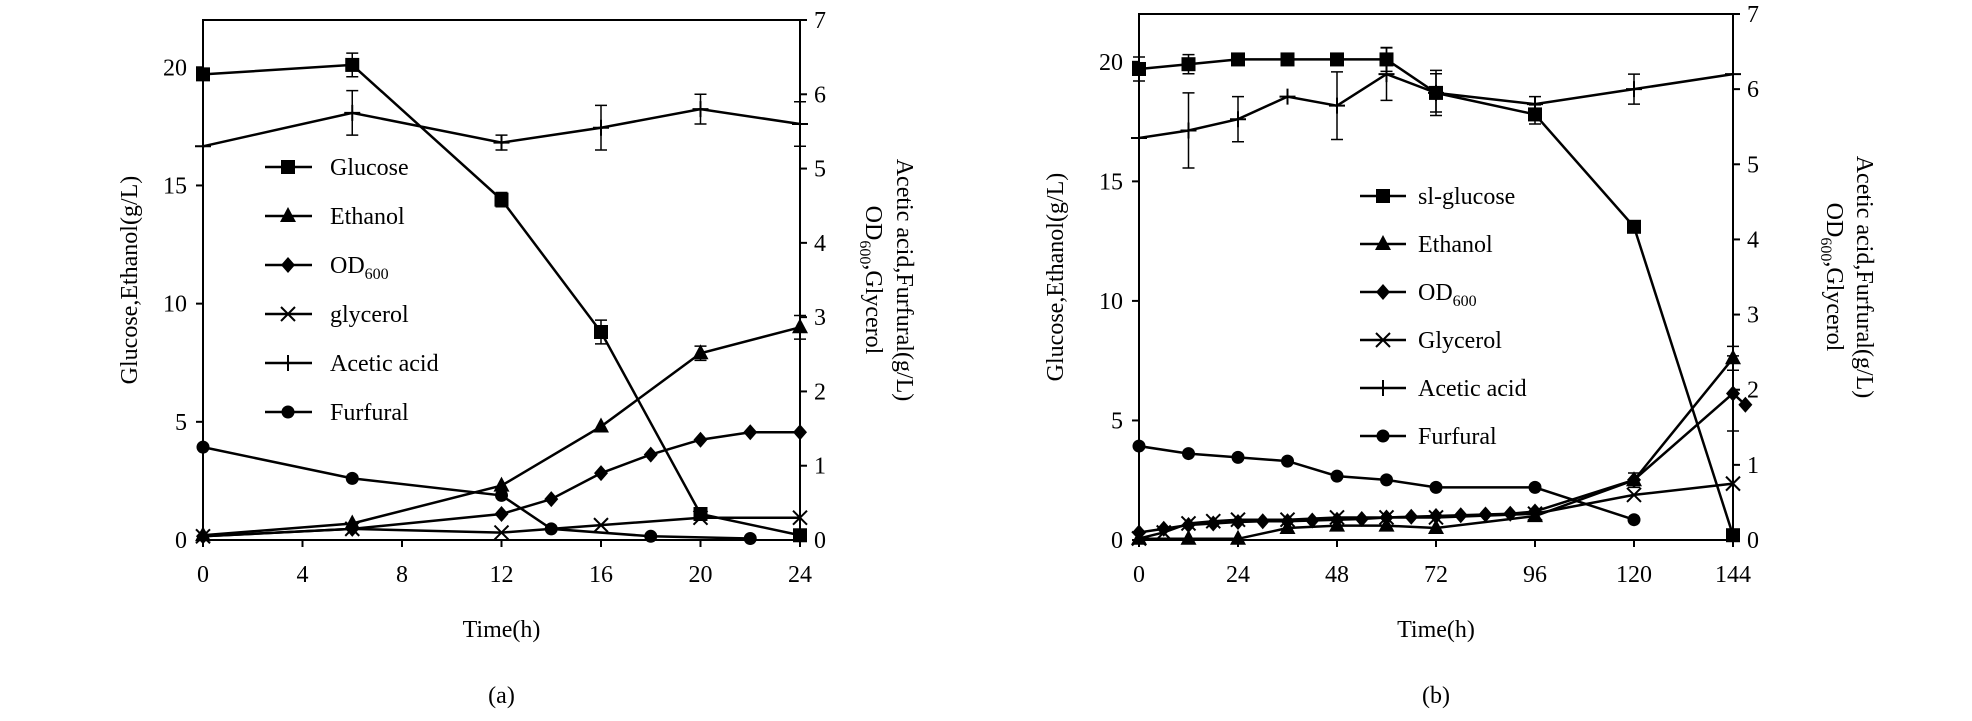 The image size is (1972, 721). What do you see at coordinates (502, 575) in the screenshot?
I see `x-tick-label: 12` at bounding box center [502, 575].